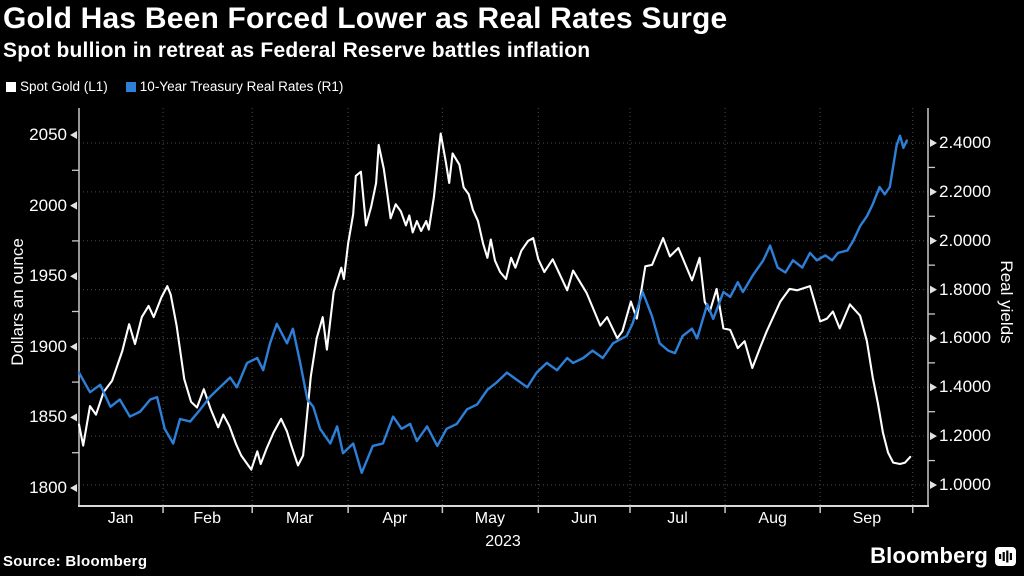 The height and width of the screenshot is (576, 1024). Describe the element at coordinates (965, 289) in the screenshot. I see `right-axis-tick-label: 1.8000` at that location.